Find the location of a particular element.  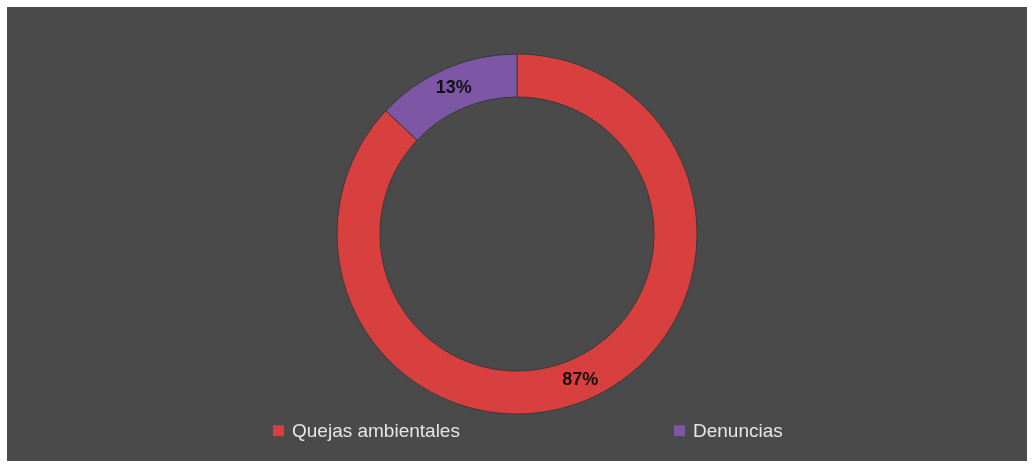

legend-label: Quejas ambientales is located at coordinates (376, 430).